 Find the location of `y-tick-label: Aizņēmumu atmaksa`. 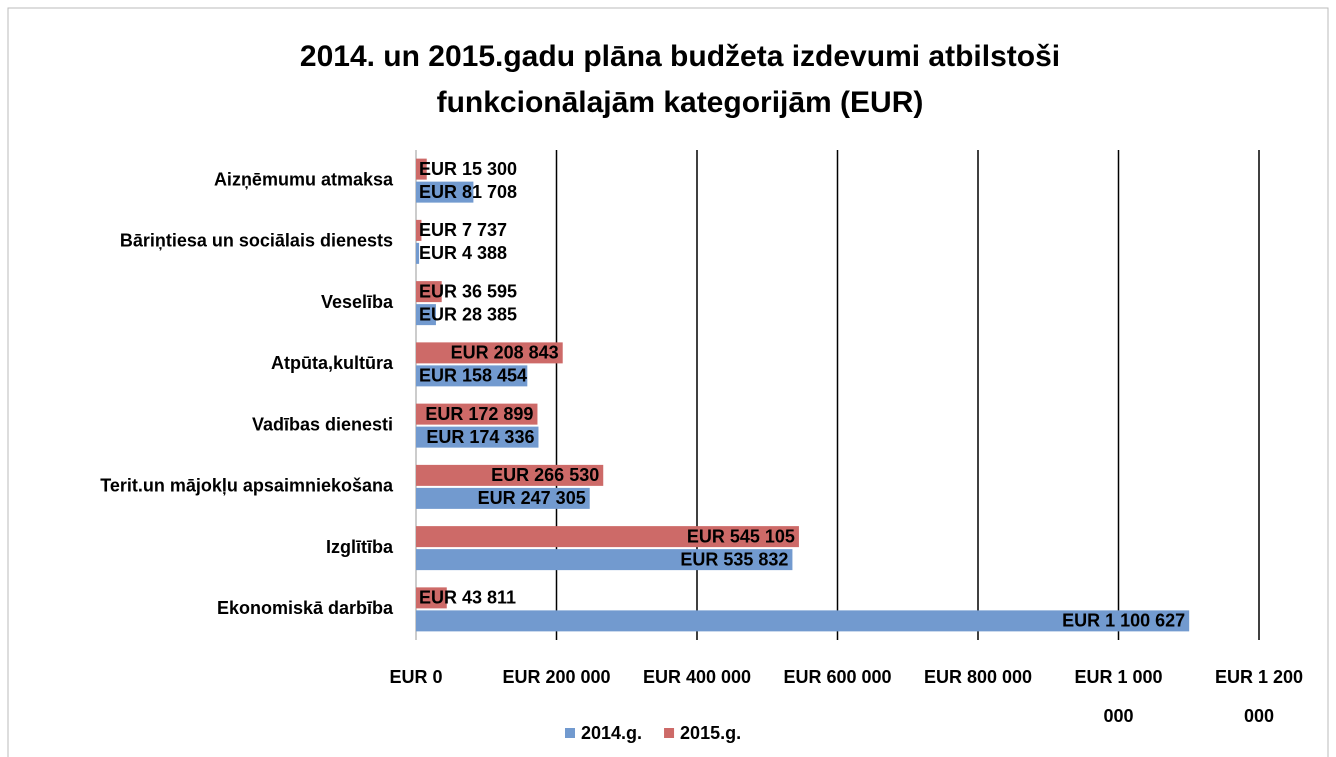

y-tick-label: Aizņēmumu atmaksa is located at coordinates (304, 179).